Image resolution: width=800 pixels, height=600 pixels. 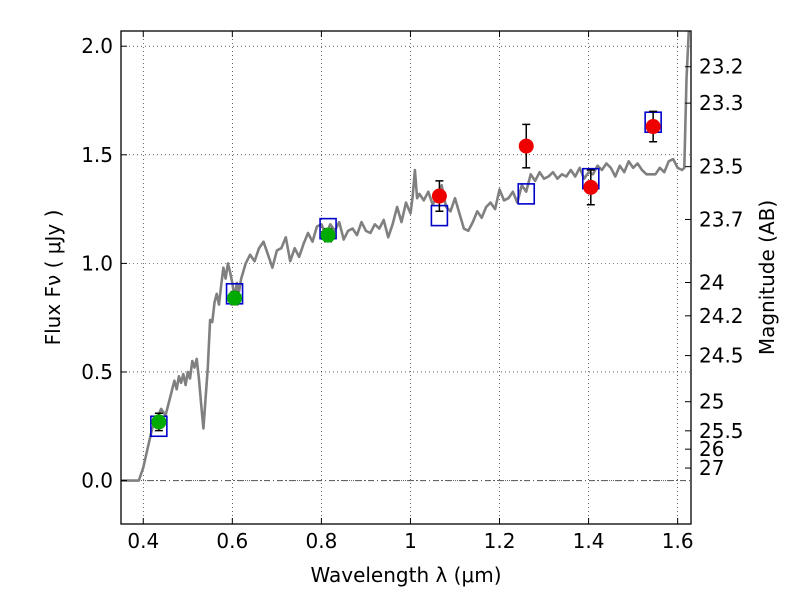 I want to click on x-tick-label: 1, so click(x=410, y=541).